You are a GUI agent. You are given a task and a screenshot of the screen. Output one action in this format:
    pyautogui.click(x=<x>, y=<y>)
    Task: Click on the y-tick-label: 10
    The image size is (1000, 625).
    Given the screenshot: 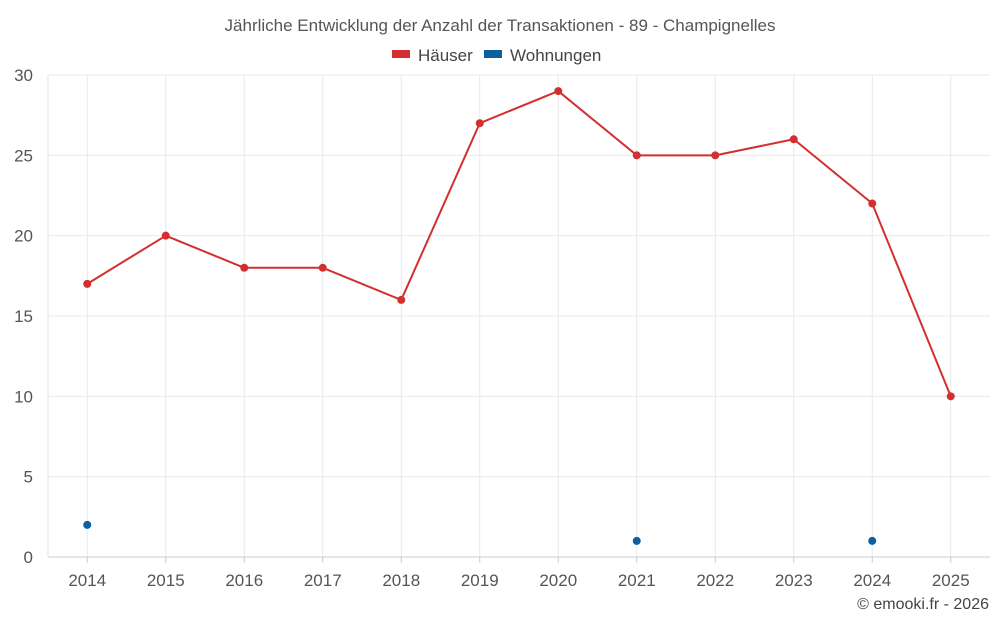 What is the action you would take?
    pyautogui.click(x=23, y=396)
    